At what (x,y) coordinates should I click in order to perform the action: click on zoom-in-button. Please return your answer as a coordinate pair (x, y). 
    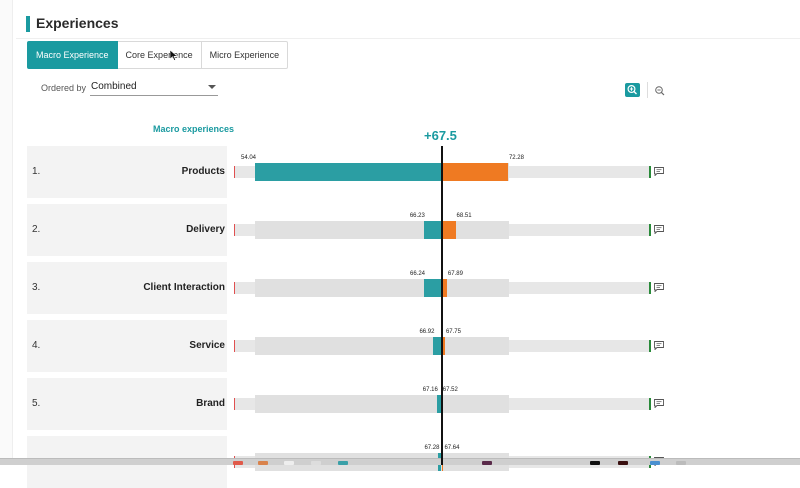
    Looking at the image, I should click on (632, 90).